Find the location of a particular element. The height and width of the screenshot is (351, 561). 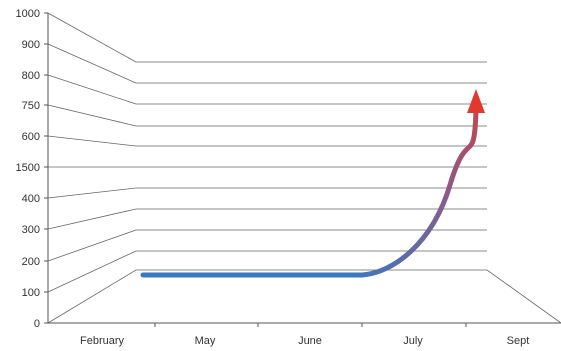

x-tick-labels: February May June July Sept is located at coordinates (304, 341).